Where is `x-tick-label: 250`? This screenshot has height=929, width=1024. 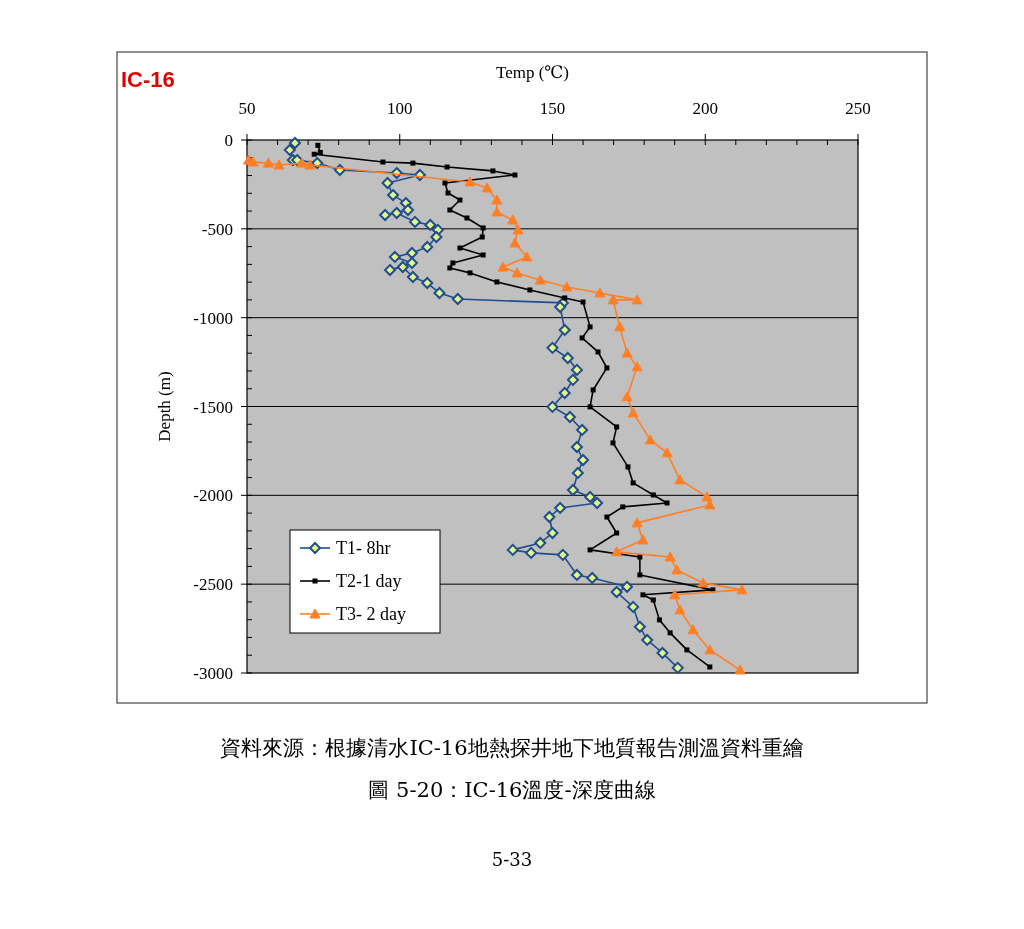 x-tick-label: 250 is located at coordinates (858, 108).